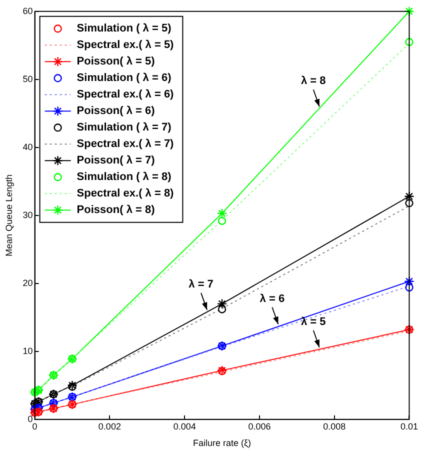  What do you see at coordinates (116, 62) in the screenshot?
I see `legend-label: Poisson( λ = 5)` at bounding box center [116, 62].